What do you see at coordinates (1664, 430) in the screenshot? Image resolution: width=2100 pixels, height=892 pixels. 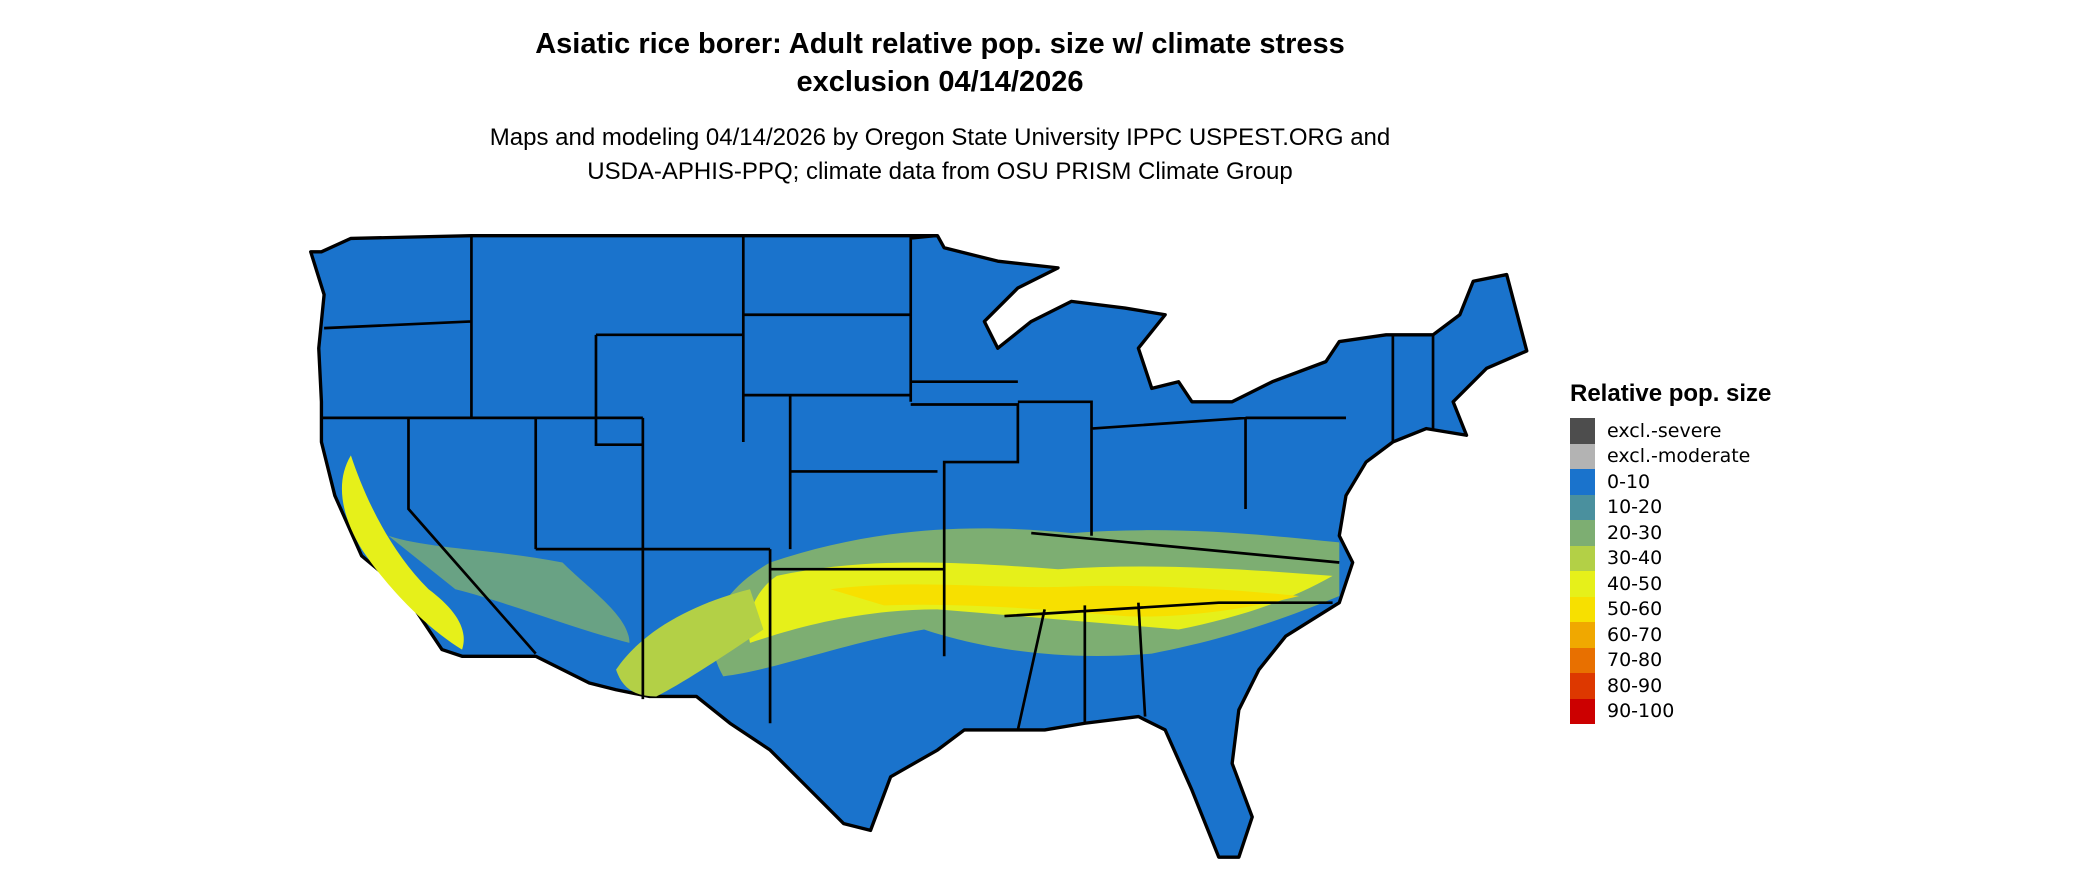 I see `legend-label: excl.-severe` at bounding box center [1664, 430].